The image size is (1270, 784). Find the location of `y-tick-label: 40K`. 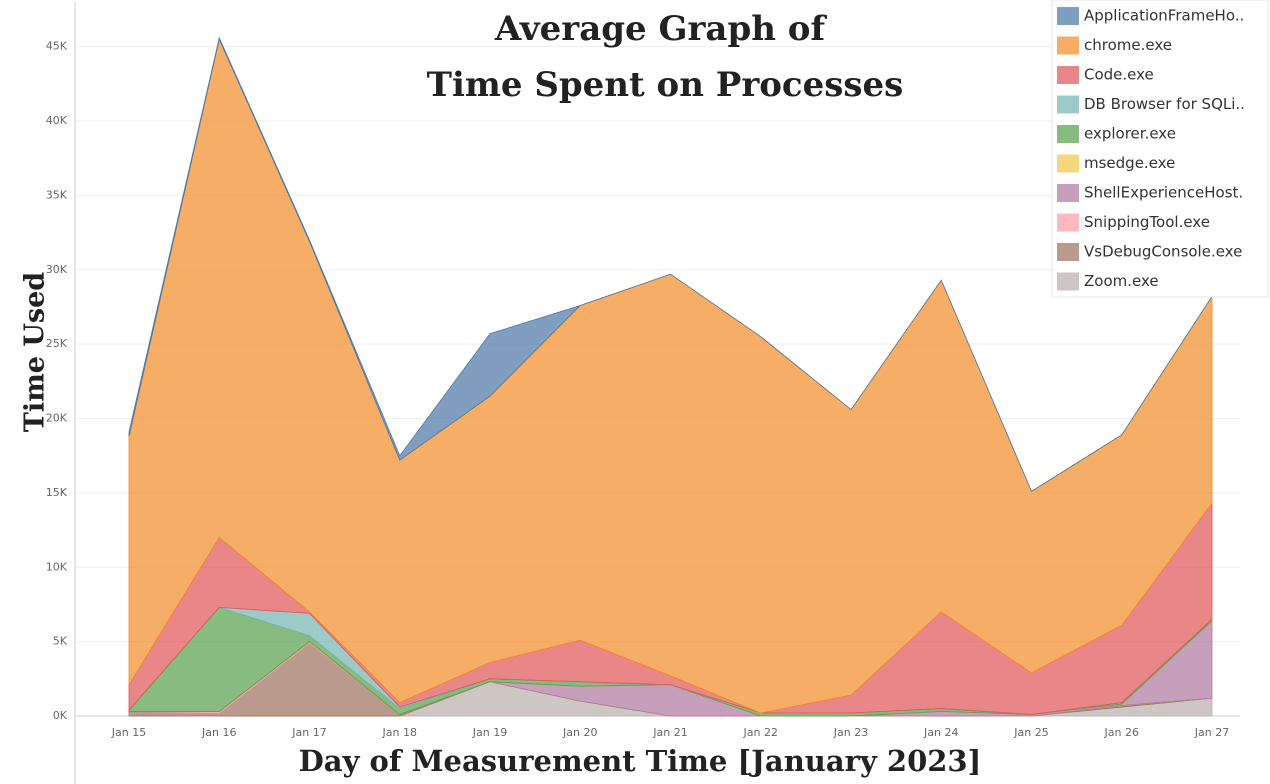

y-tick-label: 40K is located at coordinates (57, 120).